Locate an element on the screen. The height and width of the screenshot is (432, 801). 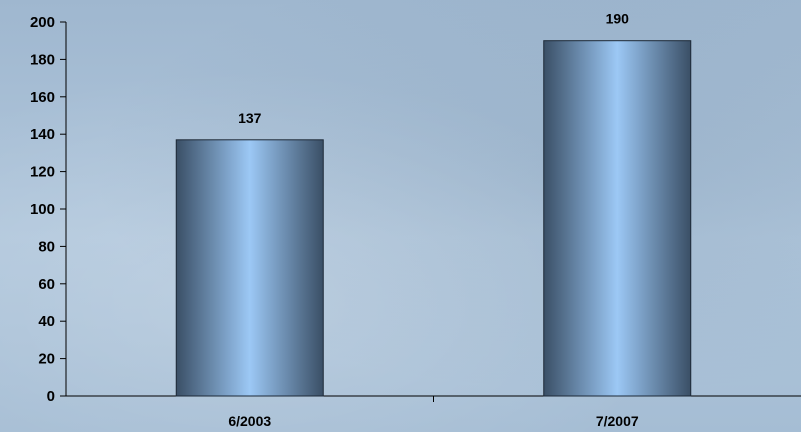
y-tick-label: 120 is located at coordinates (42, 172).